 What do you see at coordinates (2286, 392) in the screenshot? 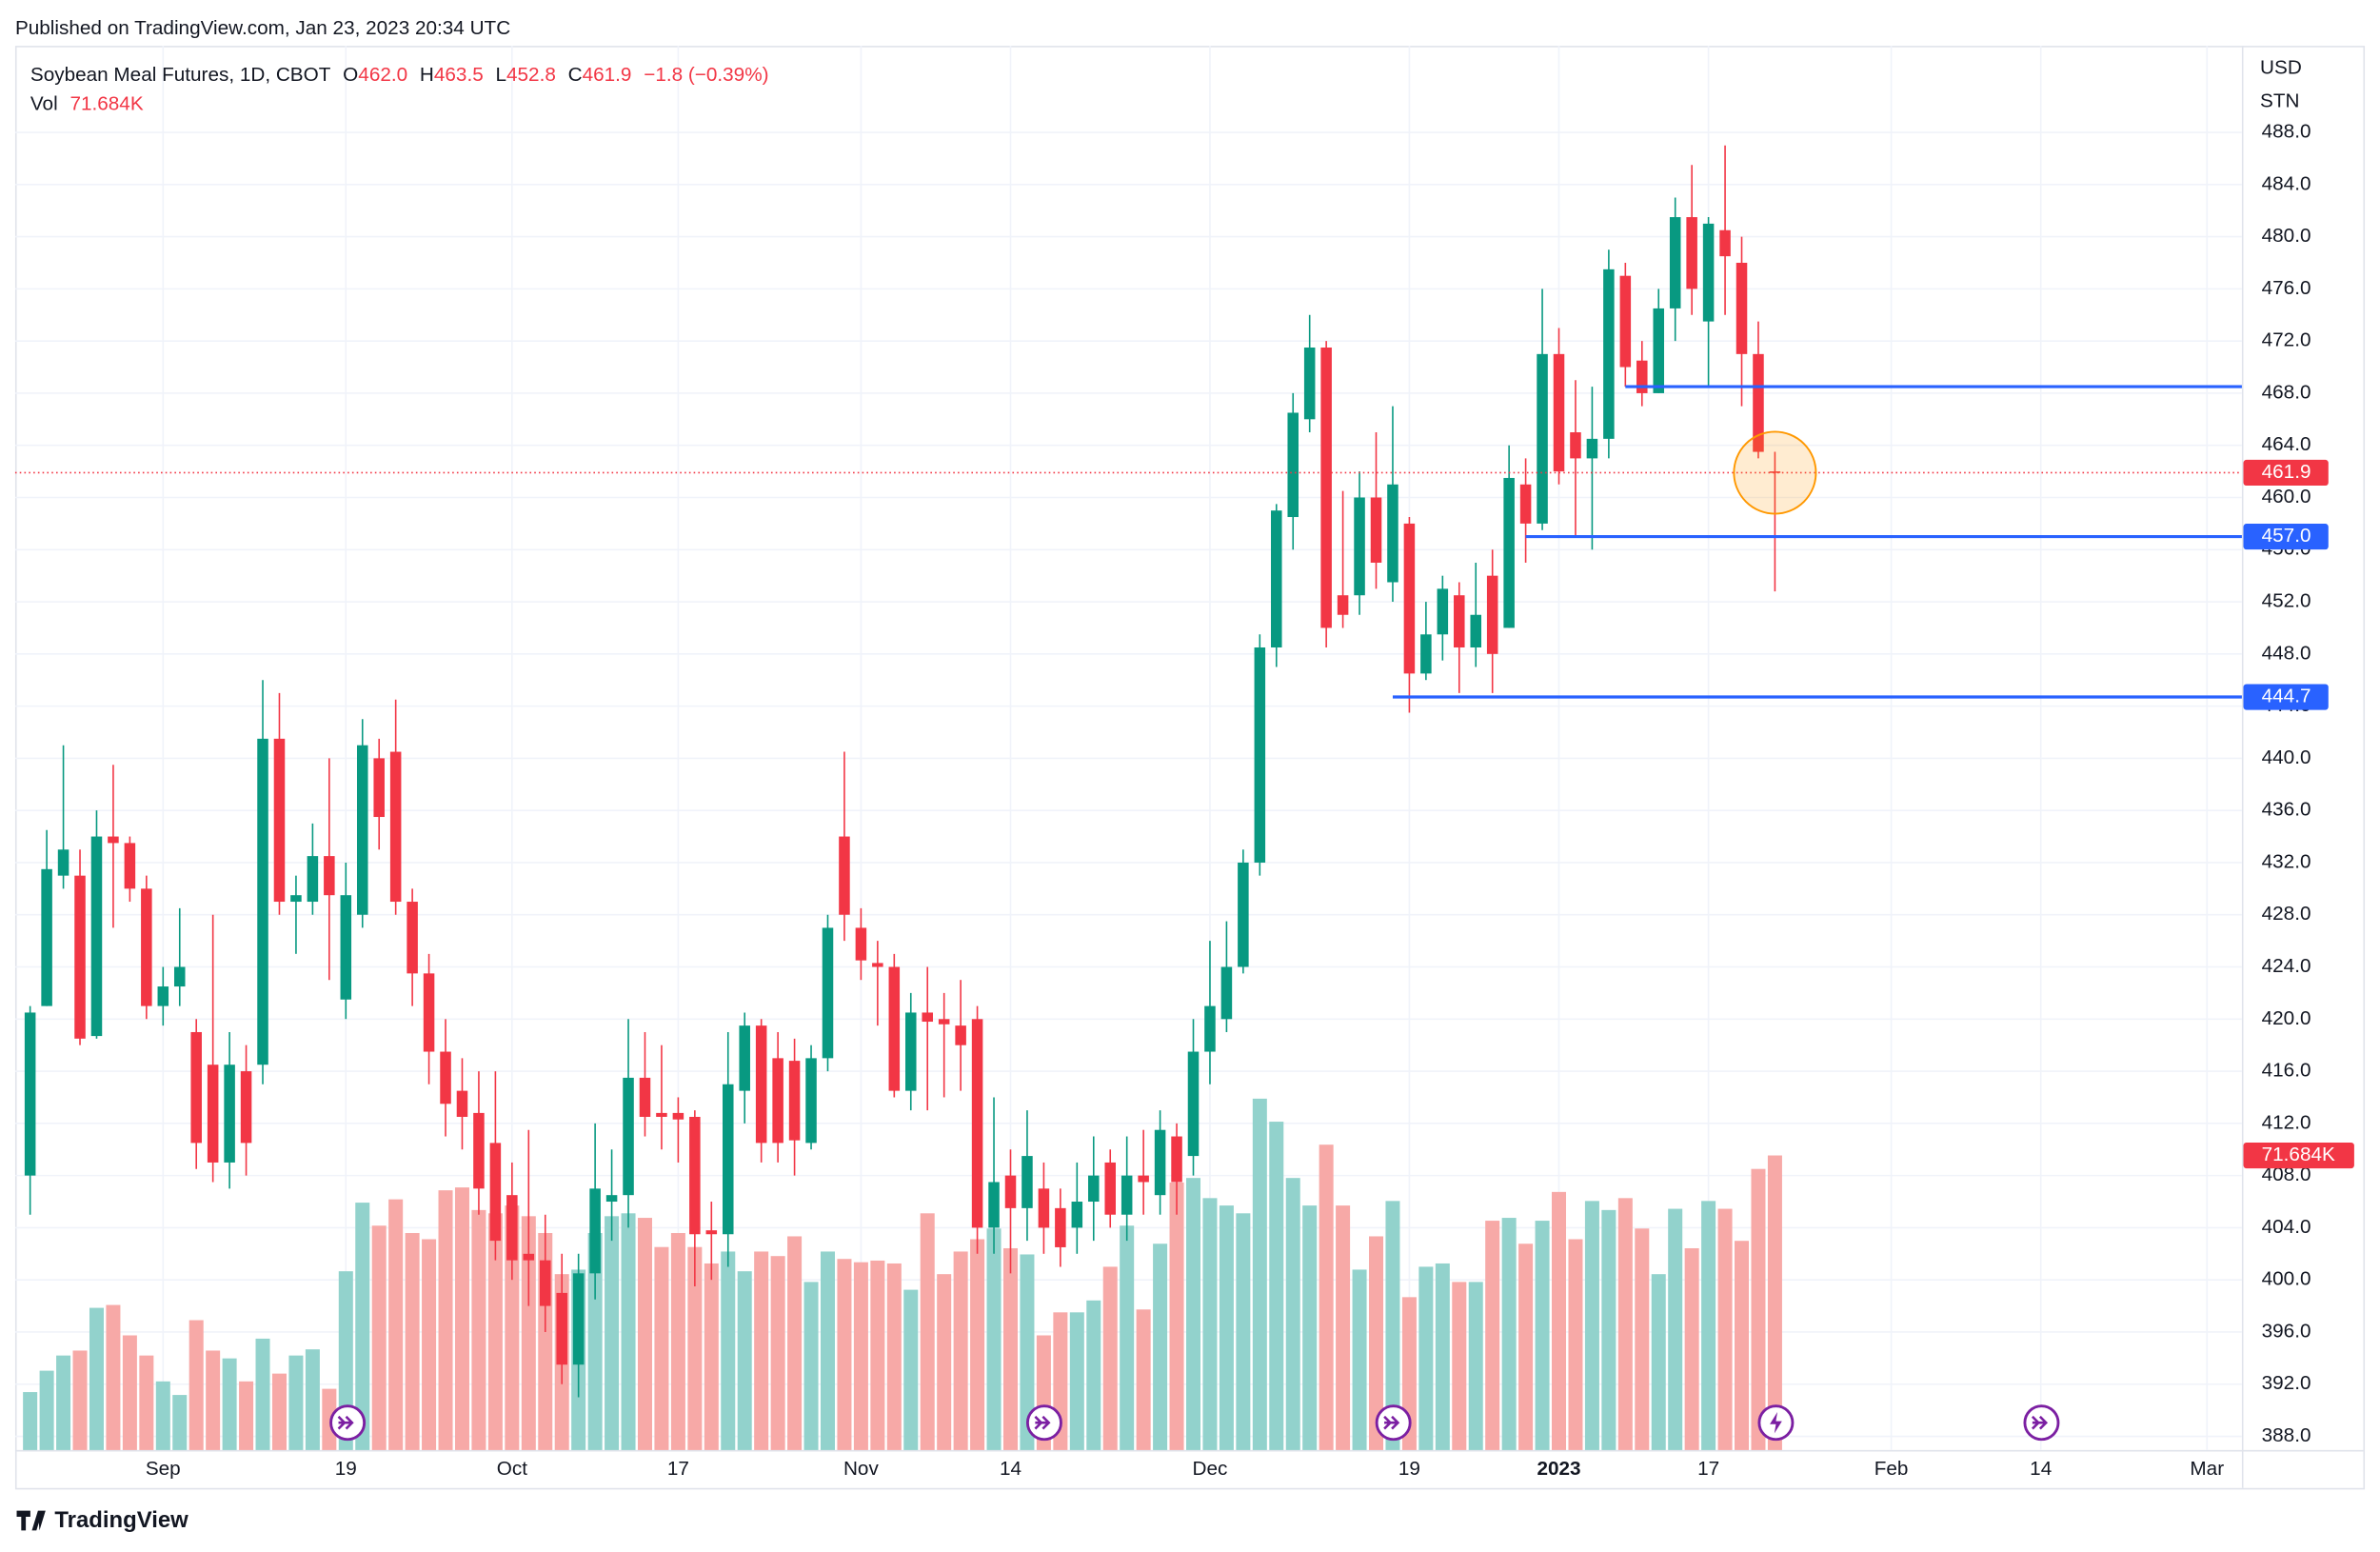
I see `y-tick-label: 468.0` at bounding box center [2286, 392].